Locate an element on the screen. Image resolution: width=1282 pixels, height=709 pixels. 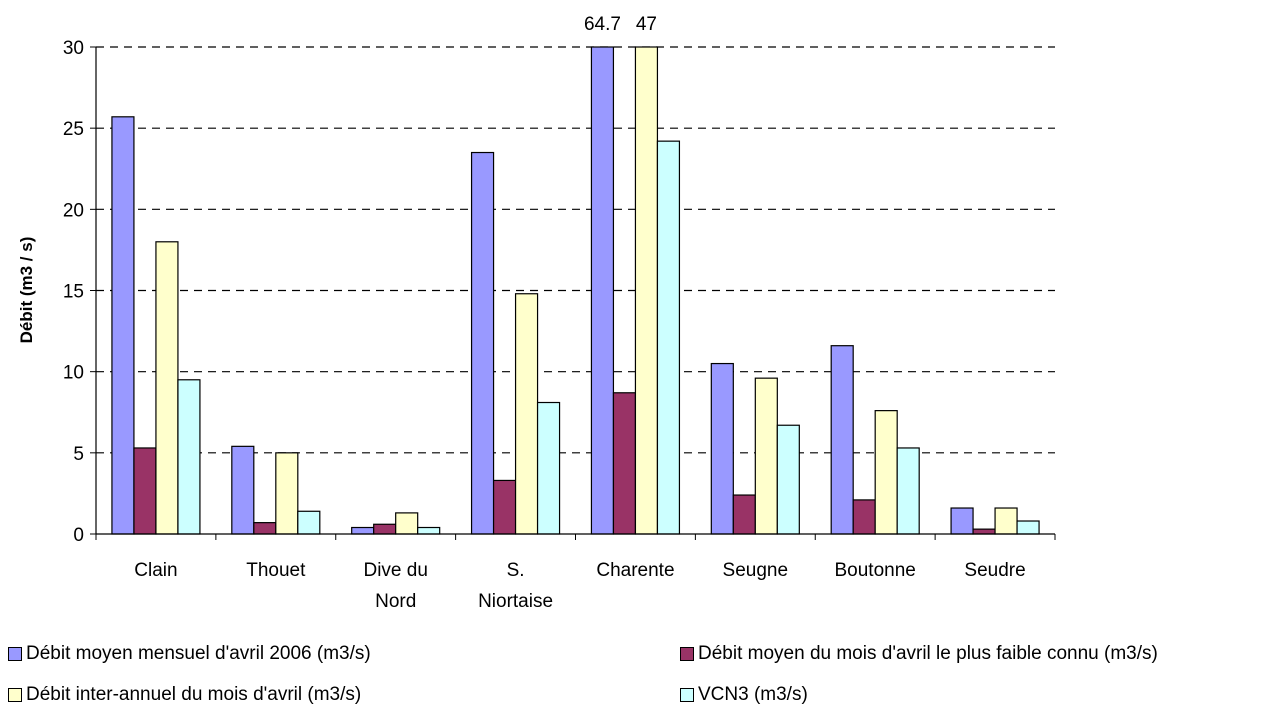
y-axis-label: Débit (m3 / s) is located at coordinates (26, 290).